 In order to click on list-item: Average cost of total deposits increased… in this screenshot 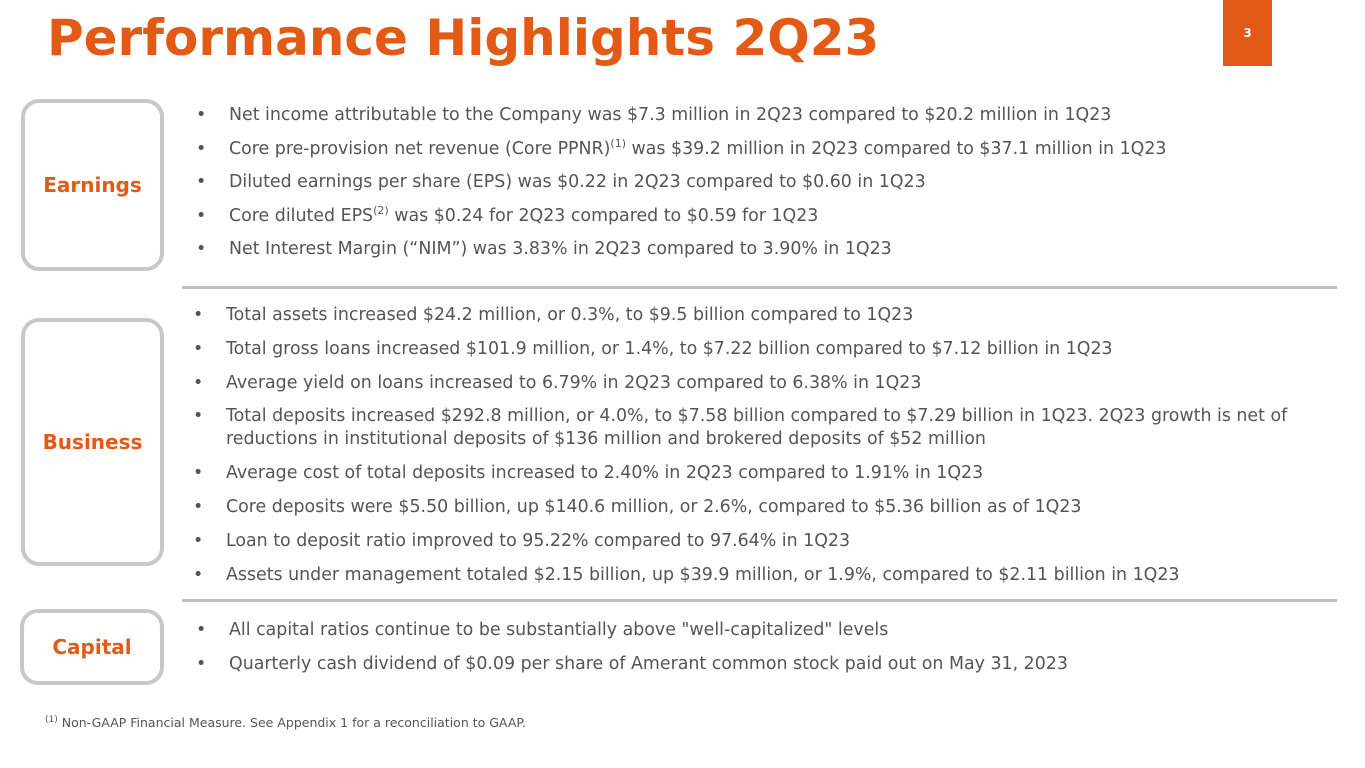, I will do `click(760, 479)`.